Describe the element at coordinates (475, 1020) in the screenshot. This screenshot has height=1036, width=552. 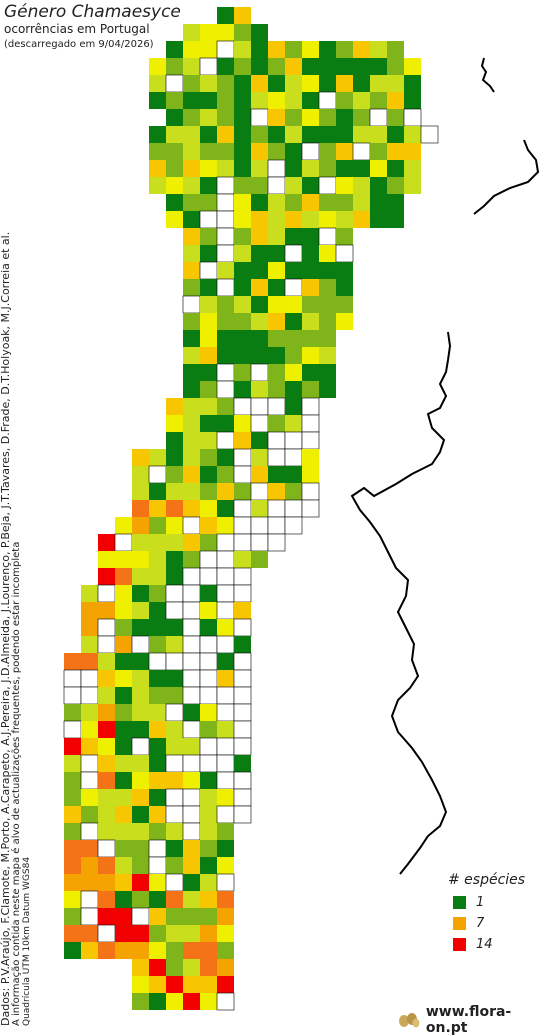
I see `flora-on-logo-link: www.flora-on.pt` at that location.